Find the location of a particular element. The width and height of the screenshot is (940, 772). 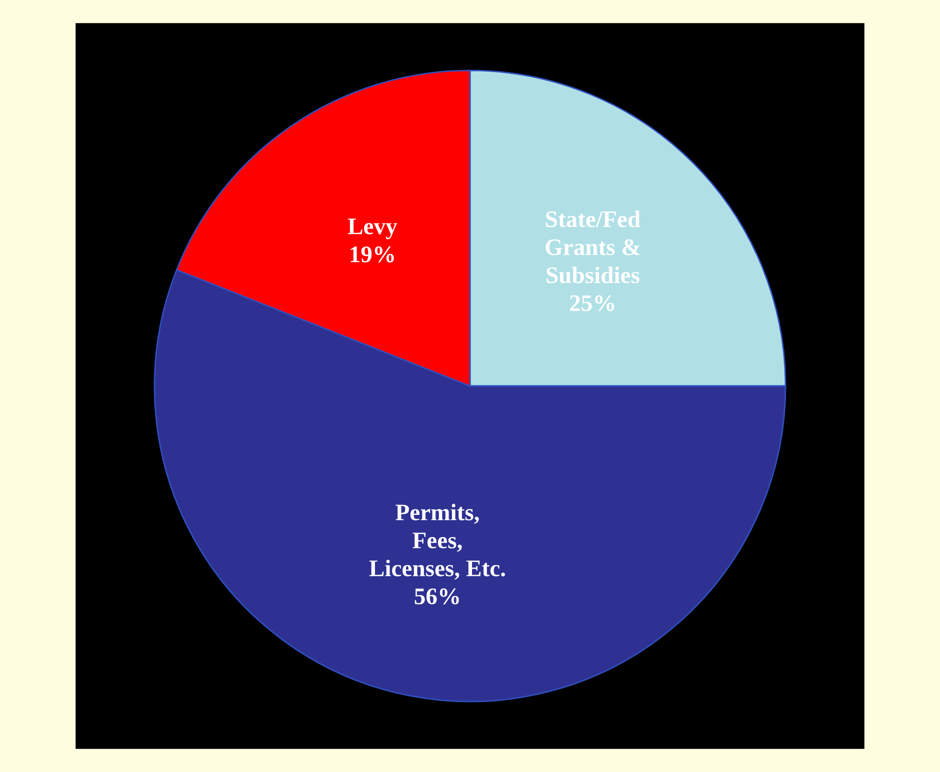

slice-label: Permits, Fees, Licenses, Etc. is located at coordinates (437, 542).